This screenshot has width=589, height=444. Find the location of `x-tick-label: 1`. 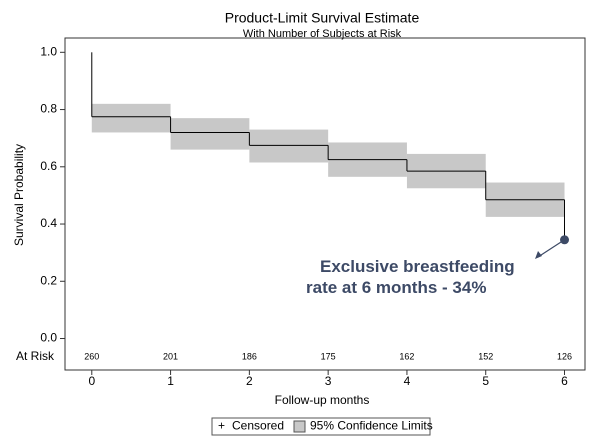

x-tick-label: 1 is located at coordinates (170, 381).